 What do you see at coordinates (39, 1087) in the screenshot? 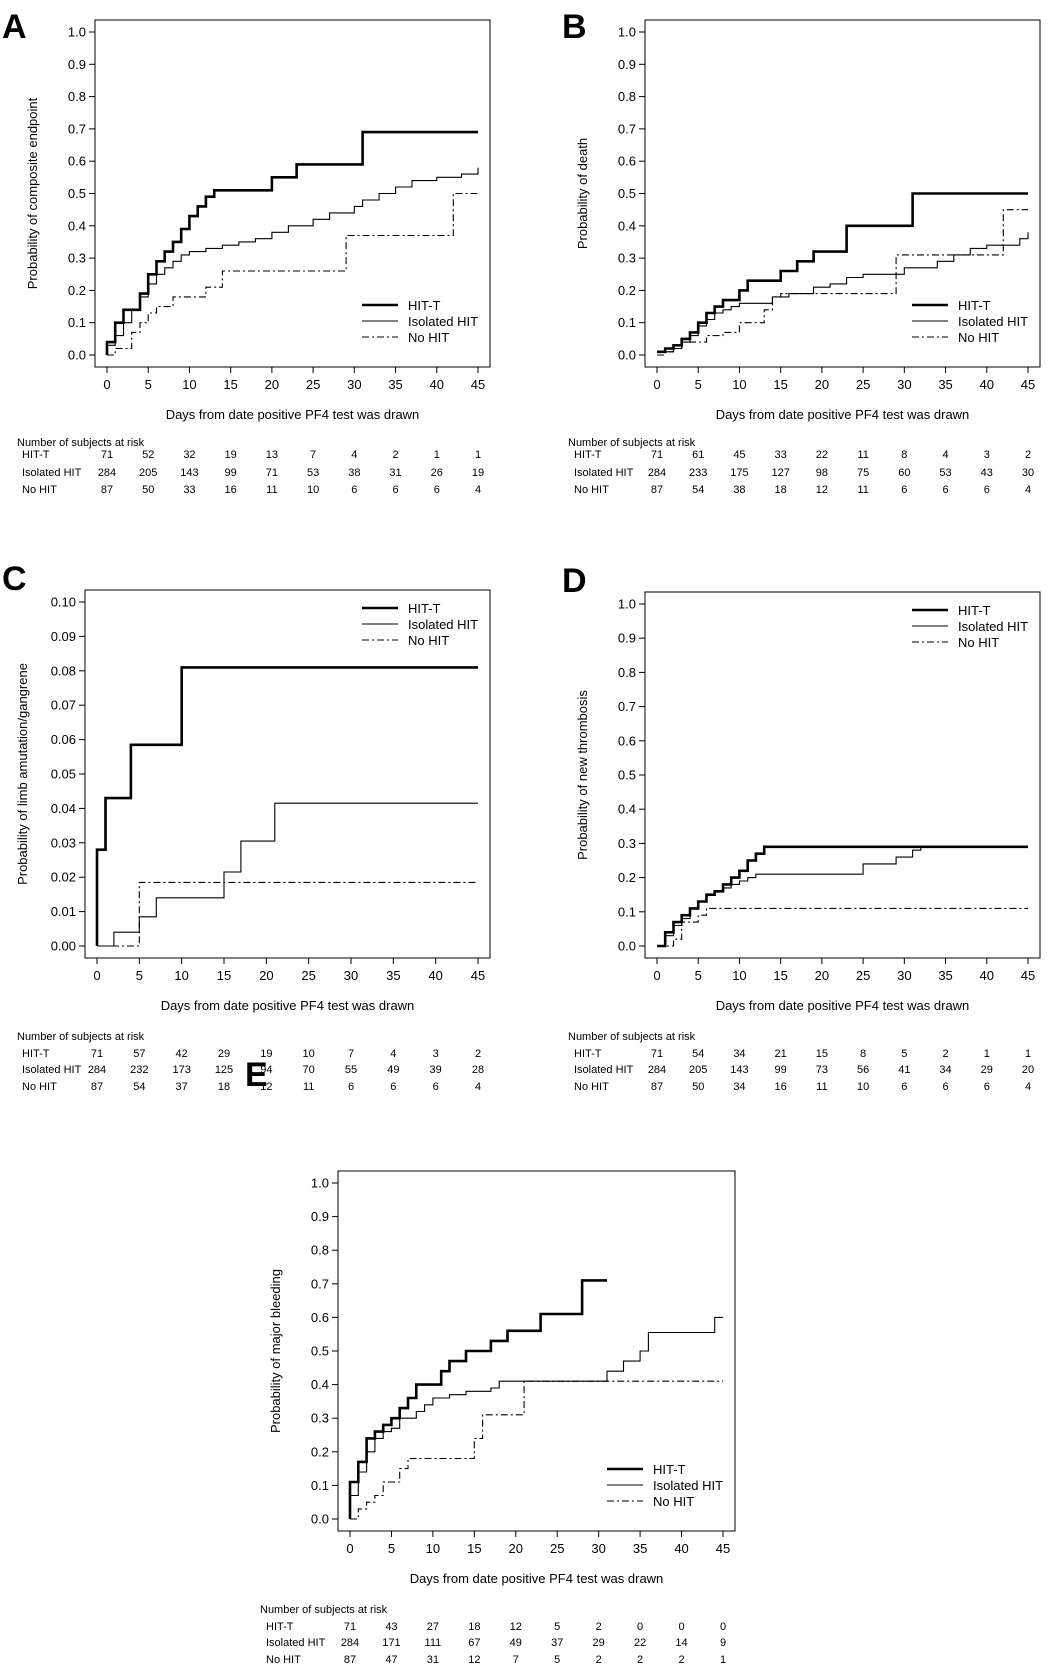
I see `risk-row-label: No HIT` at bounding box center [39, 1087].